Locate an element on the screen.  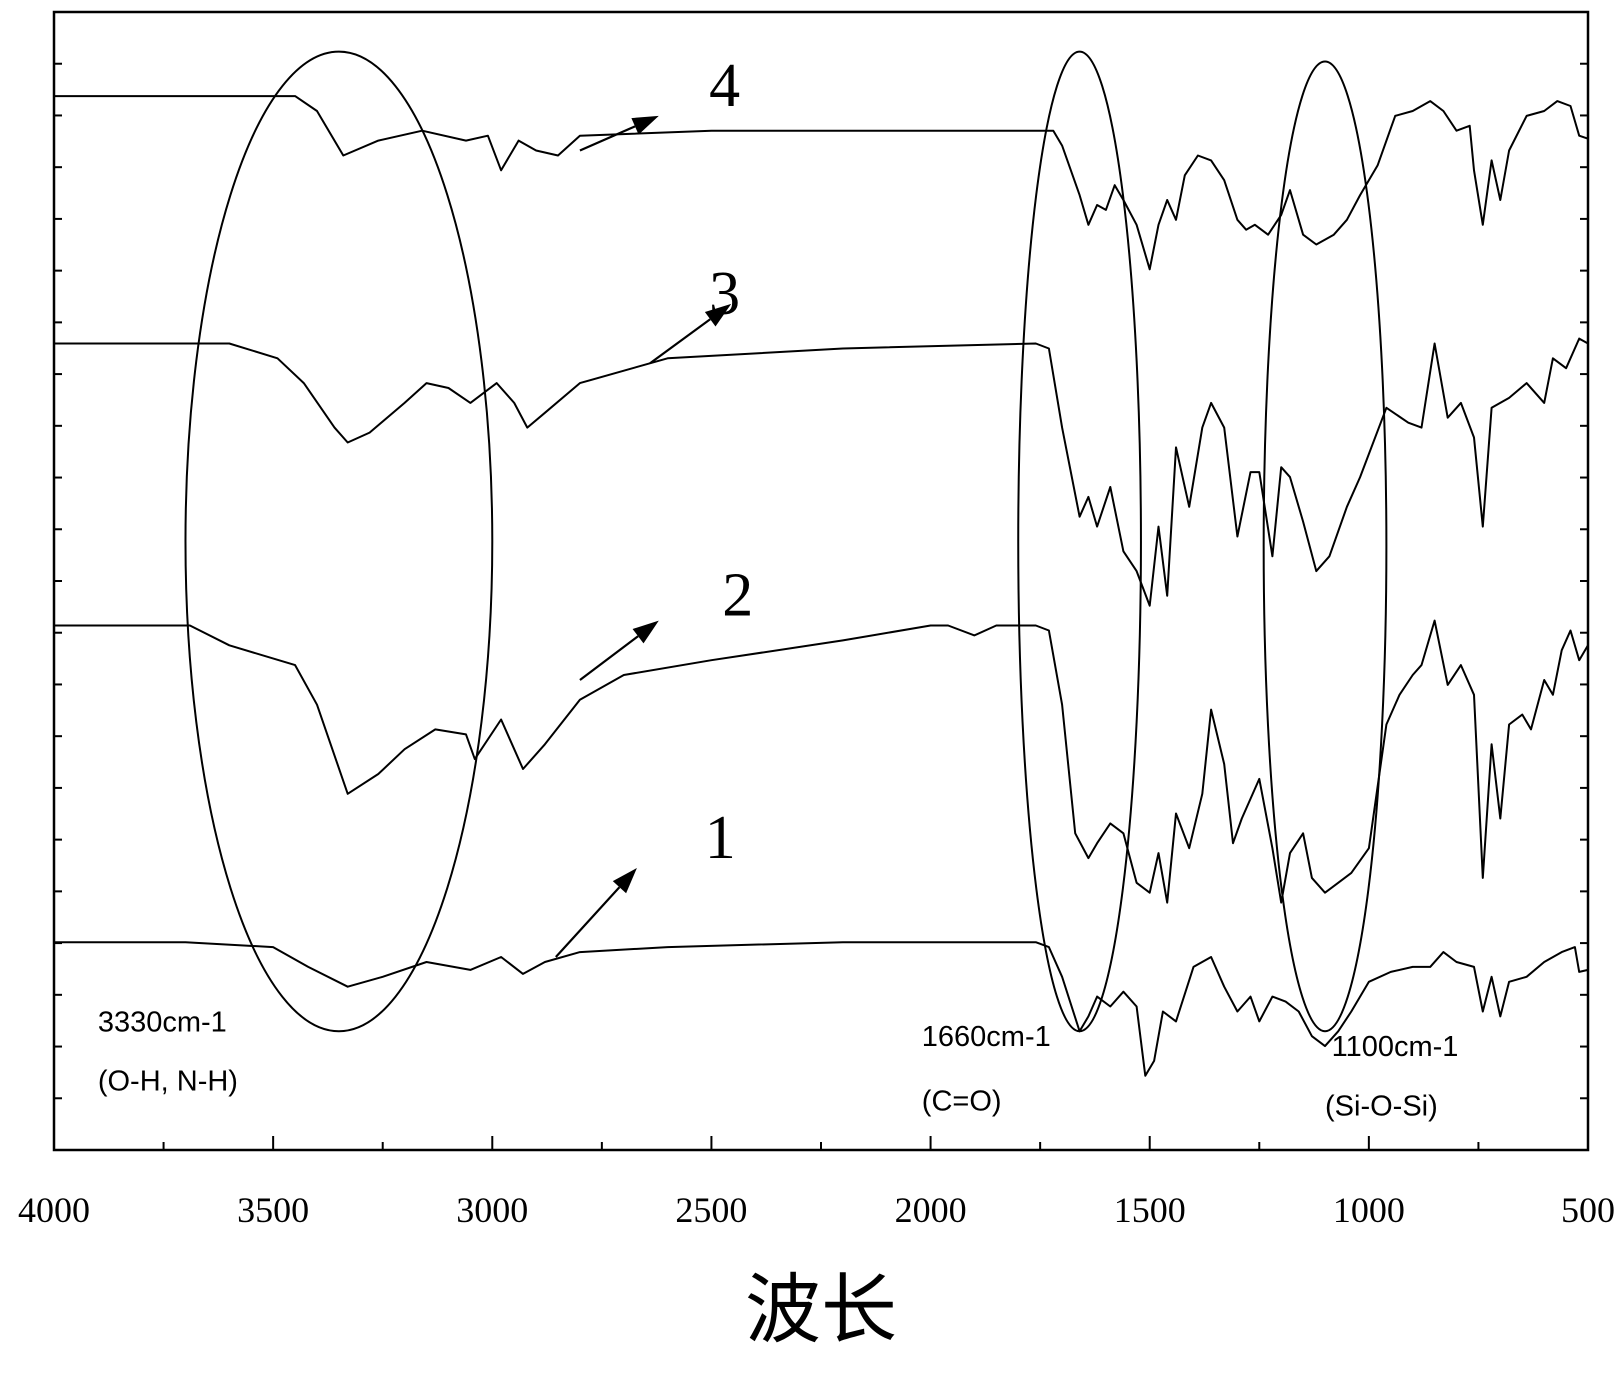
series-label-4: 4 is located at coordinates (724, 86).